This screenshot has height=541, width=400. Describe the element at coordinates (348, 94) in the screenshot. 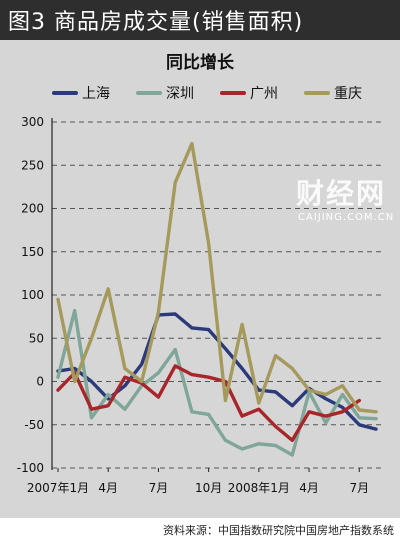

I see `legend-label-chongqing: 重庆` at that location.